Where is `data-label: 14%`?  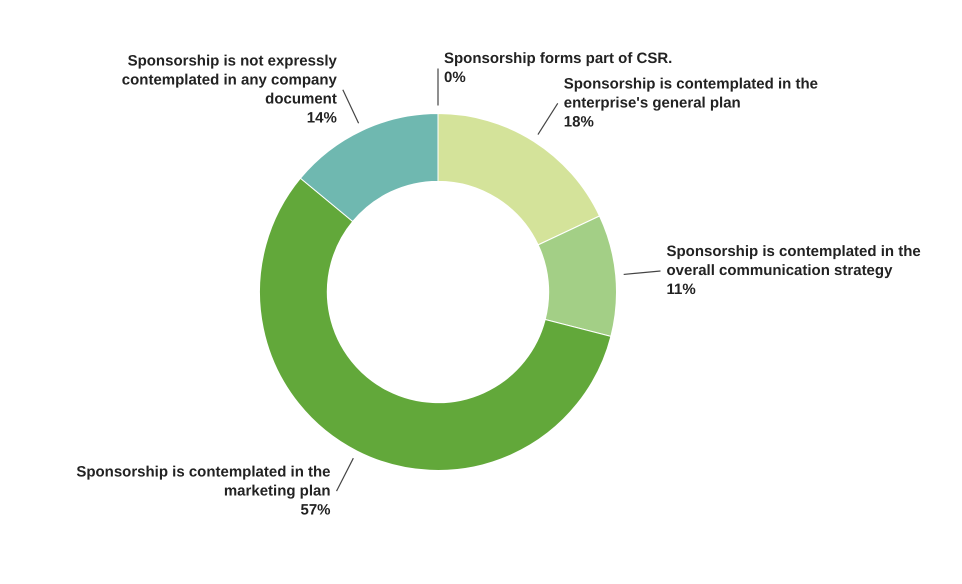 data-label: 14% is located at coordinates (321, 117).